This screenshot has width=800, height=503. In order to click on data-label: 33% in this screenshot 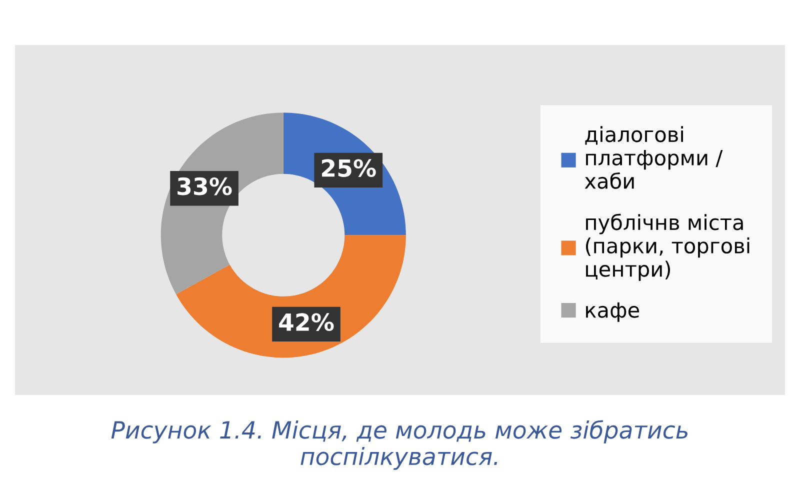, I will do `click(205, 186)`.